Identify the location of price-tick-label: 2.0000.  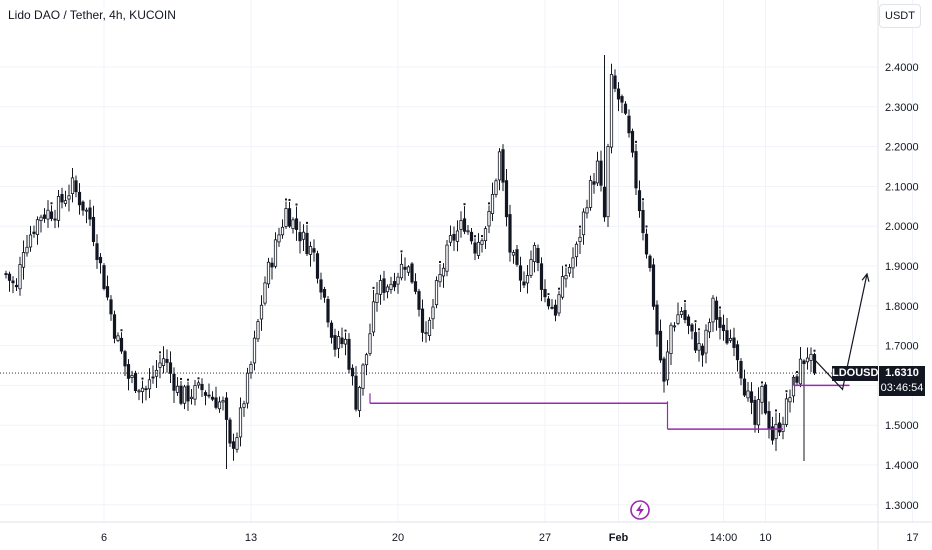
(902, 227).